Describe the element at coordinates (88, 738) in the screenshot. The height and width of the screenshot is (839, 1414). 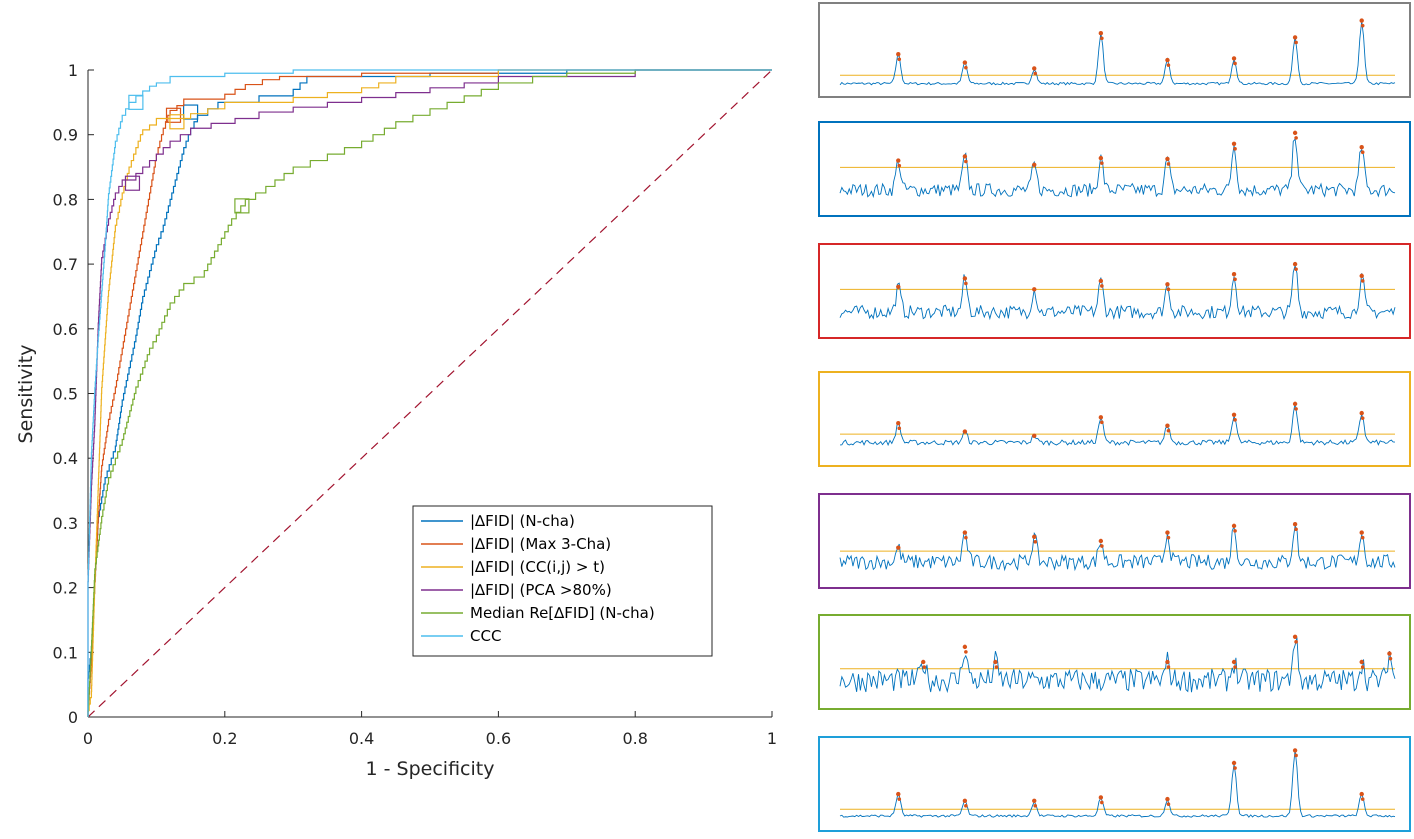
I see `x-tick-label: 0` at that location.